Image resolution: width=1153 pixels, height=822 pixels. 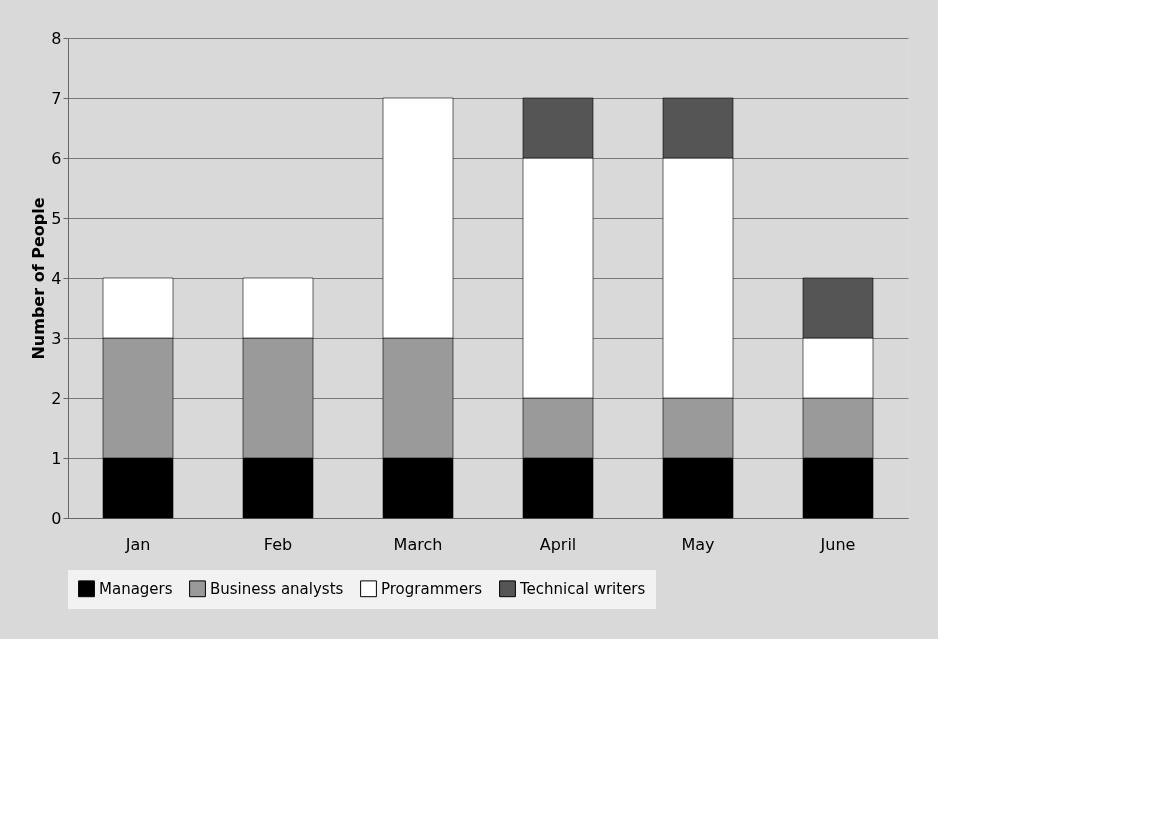 What do you see at coordinates (137, 544) in the screenshot?
I see `x-tick-label: Jan` at bounding box center [137, 544].